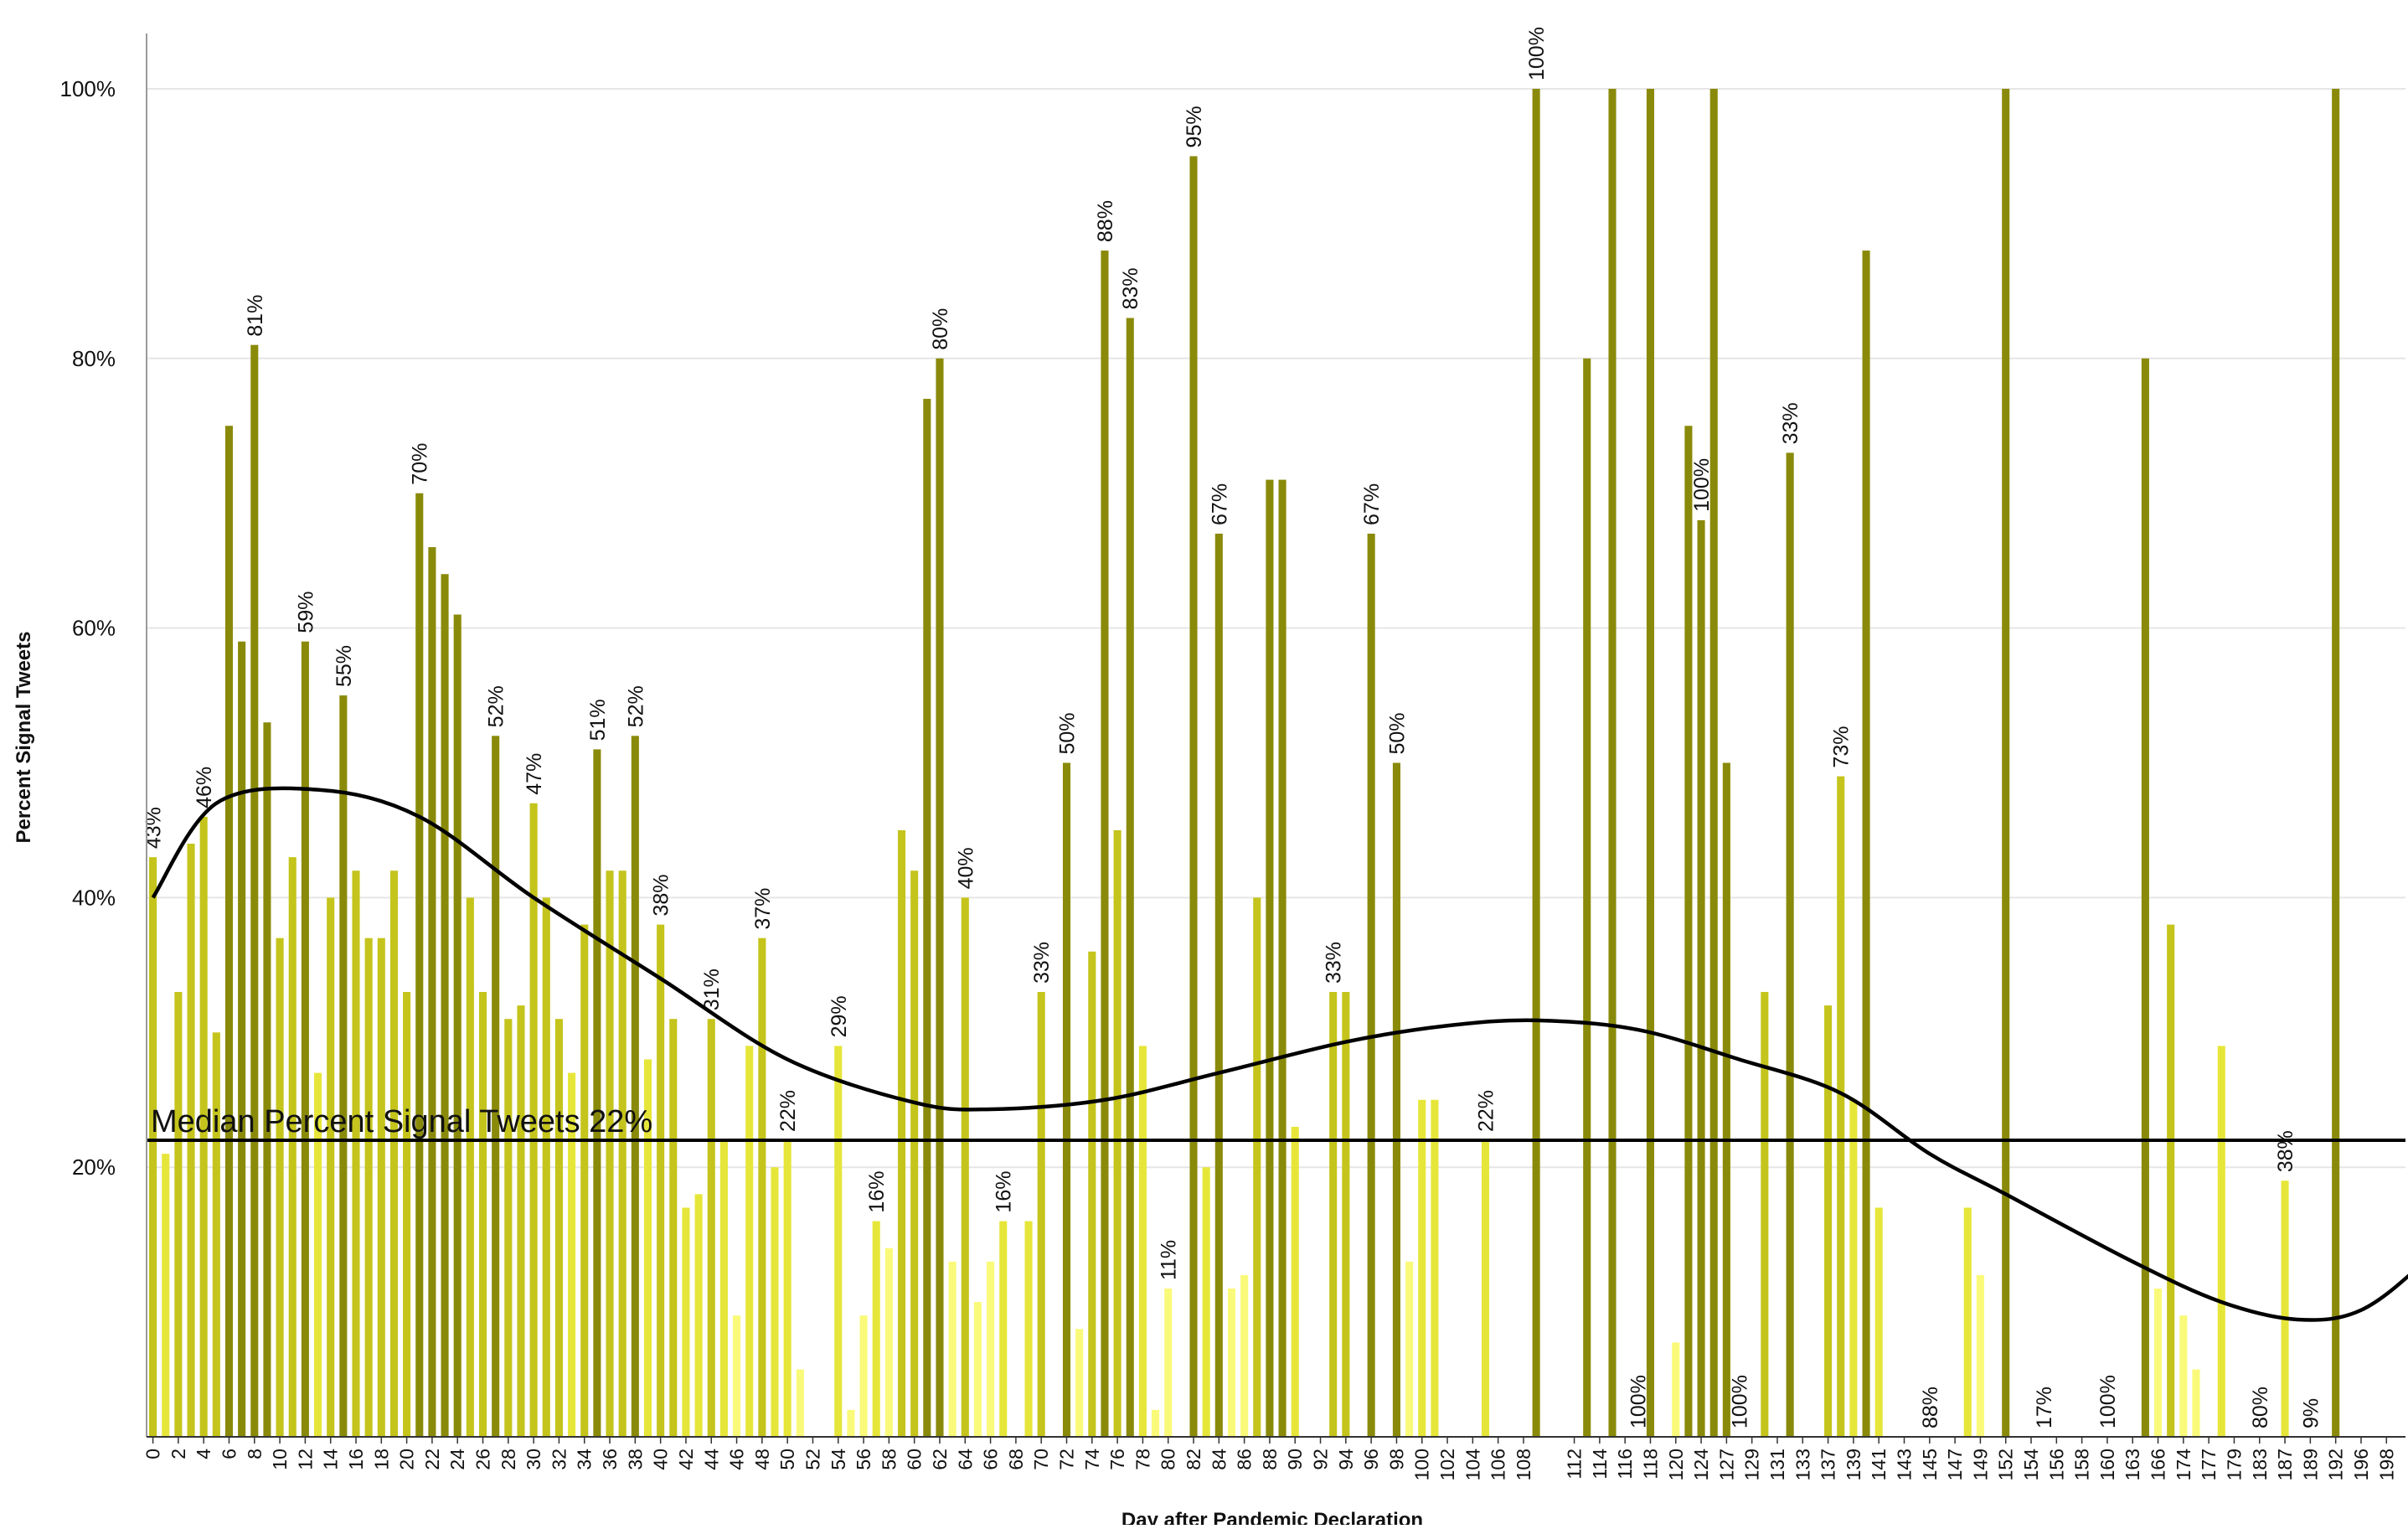  Describe the element at coordinates (1472, 1465) in the screenshot. I see `x-tick-label: 104` at that location.